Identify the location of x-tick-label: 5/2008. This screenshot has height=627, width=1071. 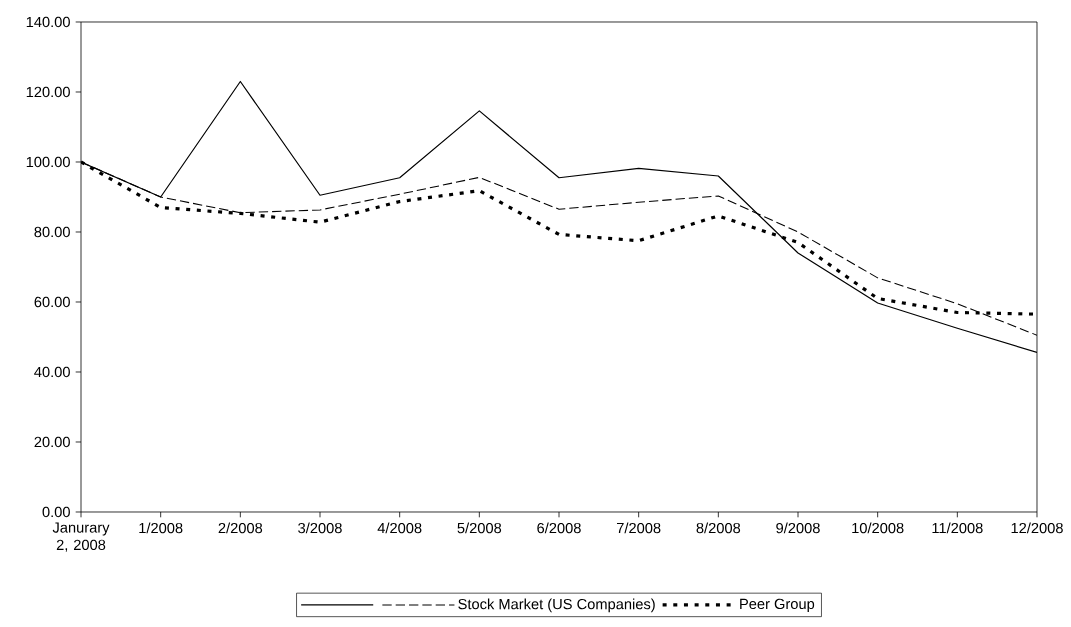
(479, 528).